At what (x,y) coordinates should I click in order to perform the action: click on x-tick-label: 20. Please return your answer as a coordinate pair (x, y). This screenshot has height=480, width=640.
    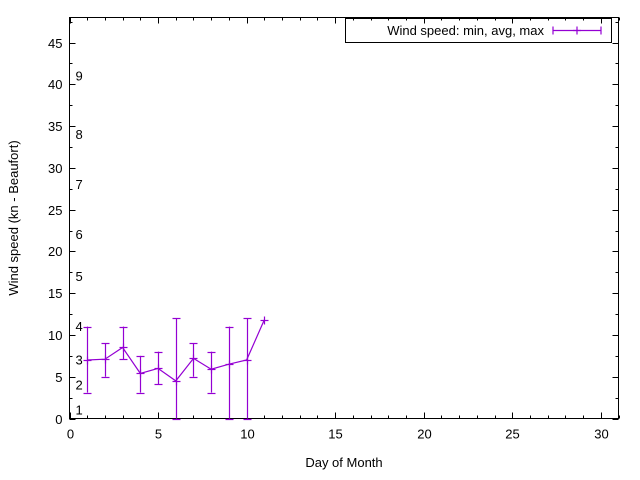
    Looking at the image, I should click on (424, 434).